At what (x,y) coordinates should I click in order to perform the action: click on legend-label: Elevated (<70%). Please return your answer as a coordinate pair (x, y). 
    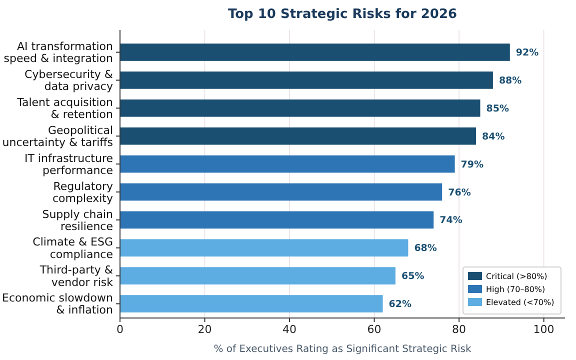
    Looking at the image, I should click on (520, 302).